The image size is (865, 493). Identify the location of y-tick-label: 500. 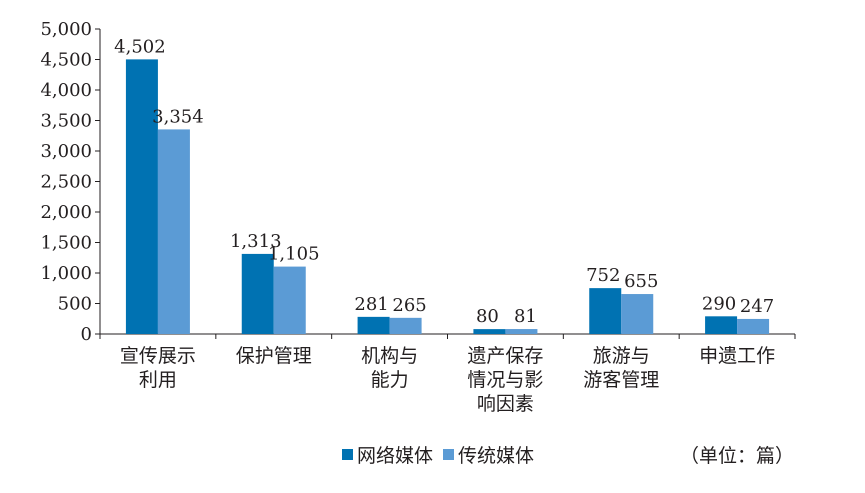
(75, 304).